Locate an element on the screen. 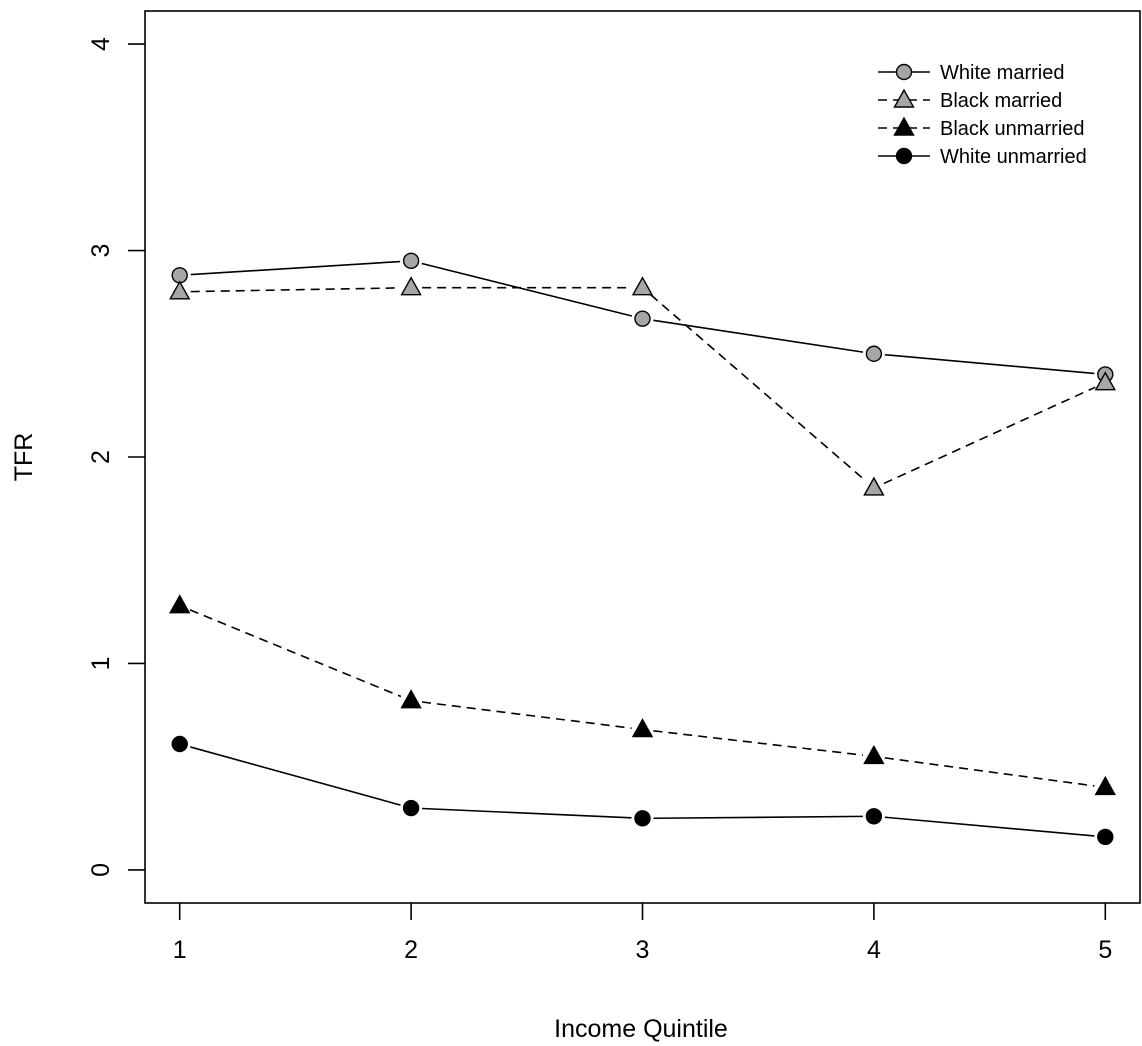 This screenshot has height=1046, width=1142. x-tick-label-5: 5 is located at coordinates (1105, 950).